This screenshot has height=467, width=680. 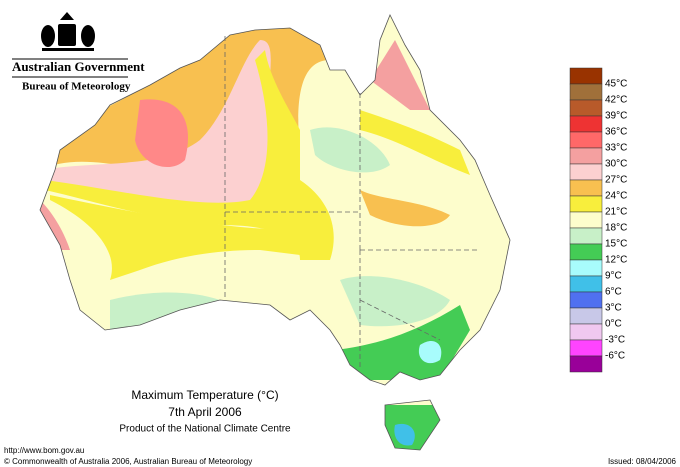 I want to click on legend-label: 21°C, so click(x=616, y=212).